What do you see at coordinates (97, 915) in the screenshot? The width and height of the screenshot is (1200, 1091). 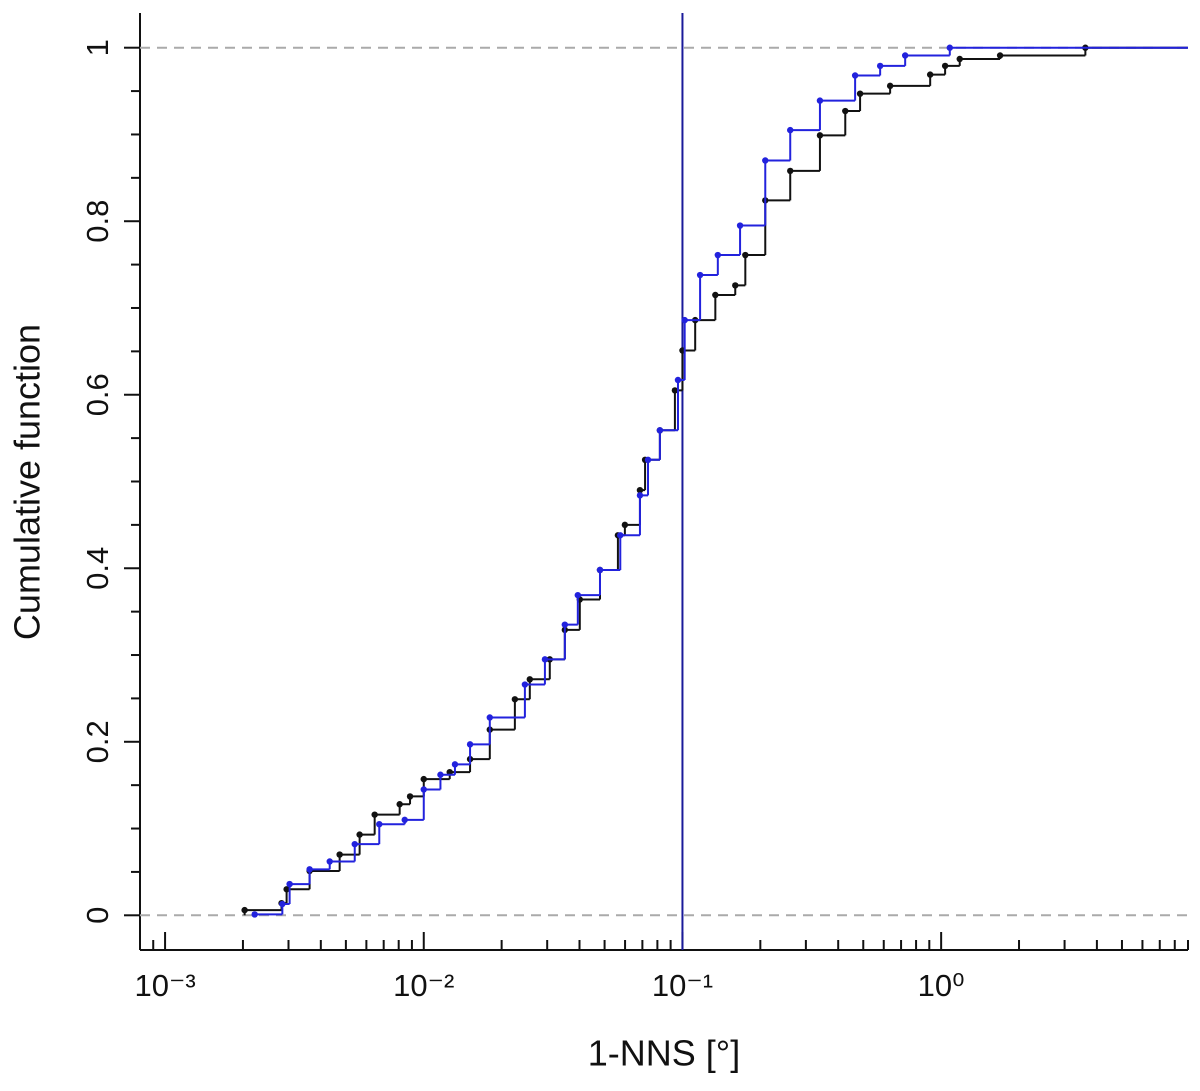 I see `y-tick-label: 0` at bounding box center [97, 915].